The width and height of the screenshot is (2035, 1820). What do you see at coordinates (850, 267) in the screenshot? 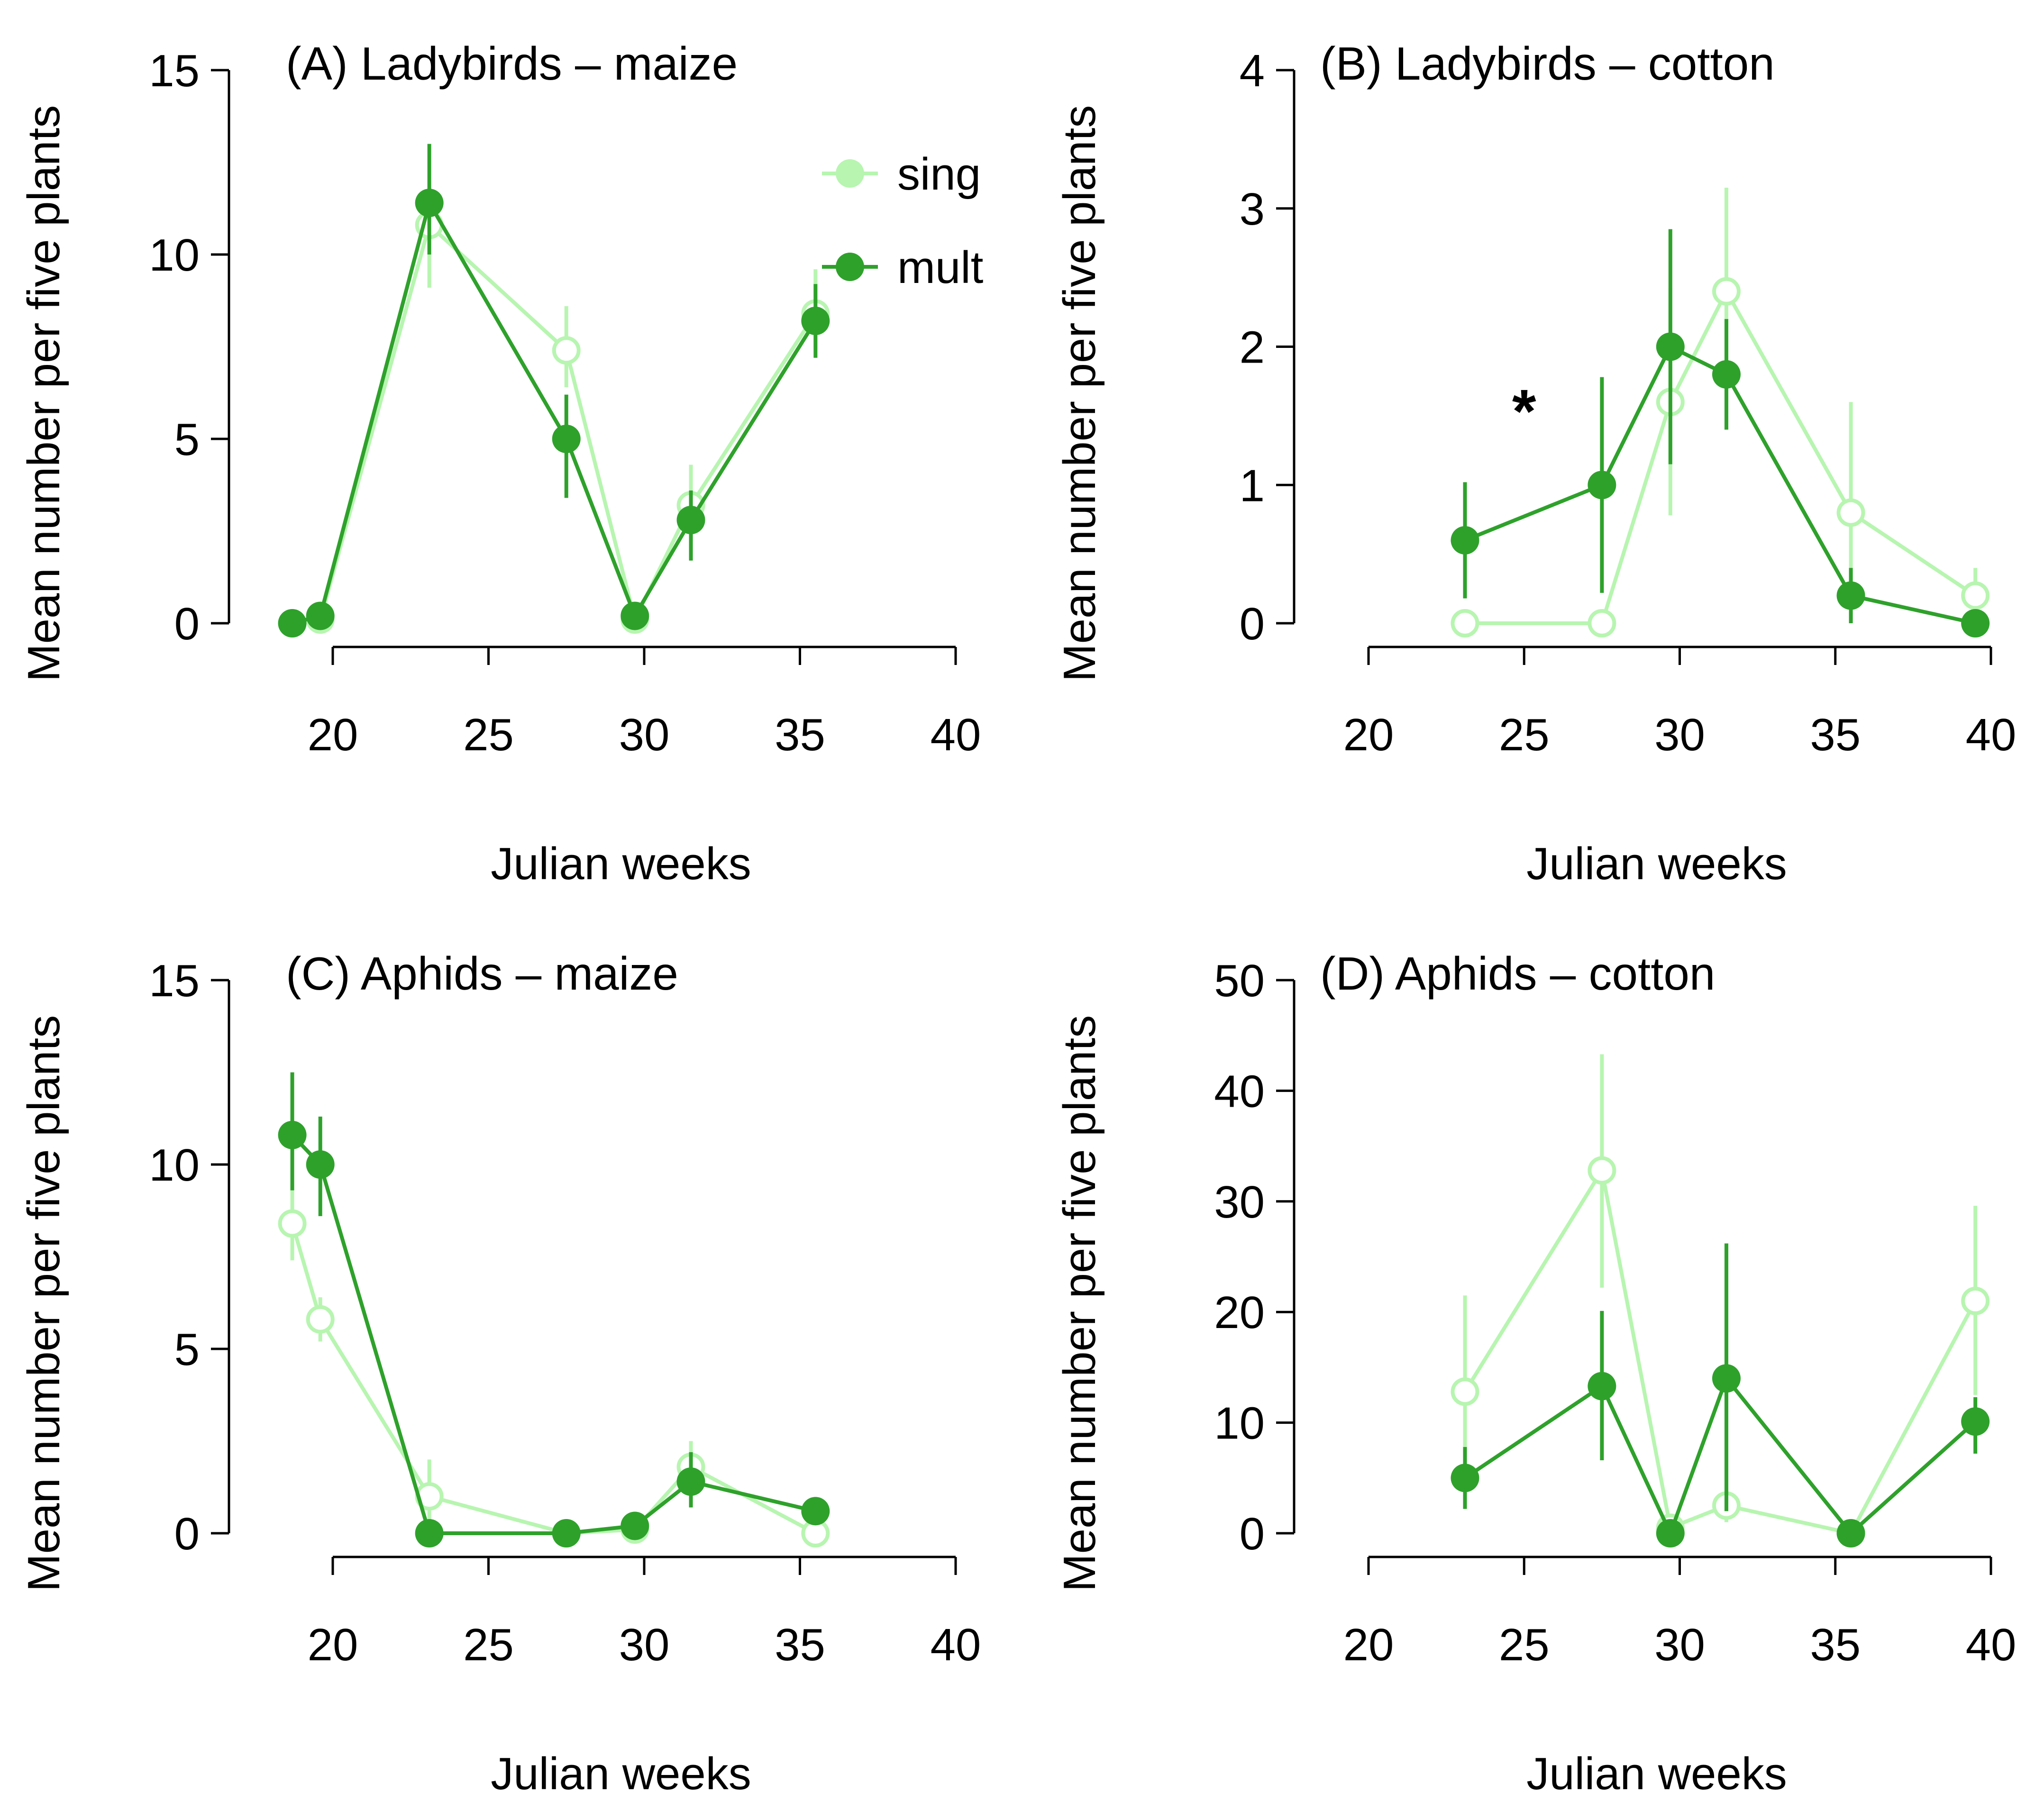
I see `legend-marker-multi` at bounding box center [850, 267].